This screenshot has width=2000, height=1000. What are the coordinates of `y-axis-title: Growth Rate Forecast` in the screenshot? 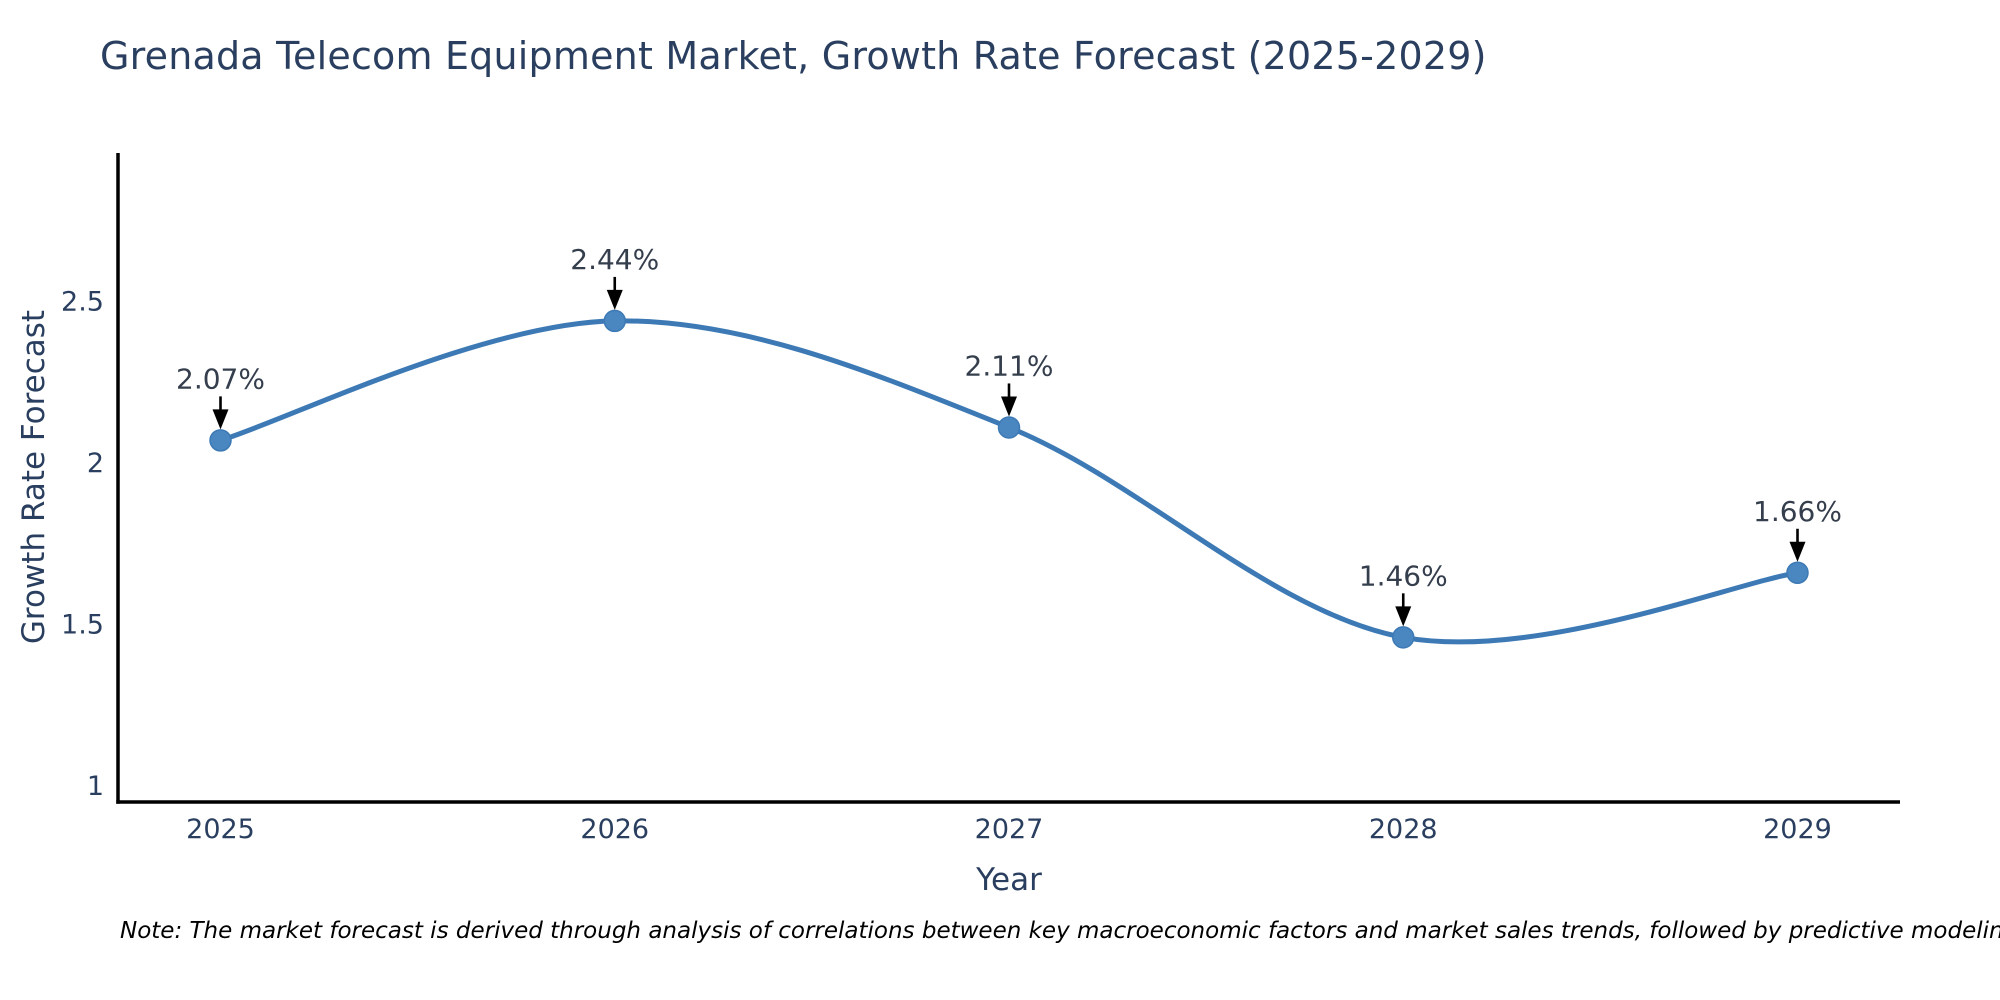 It's located at (34, 477).